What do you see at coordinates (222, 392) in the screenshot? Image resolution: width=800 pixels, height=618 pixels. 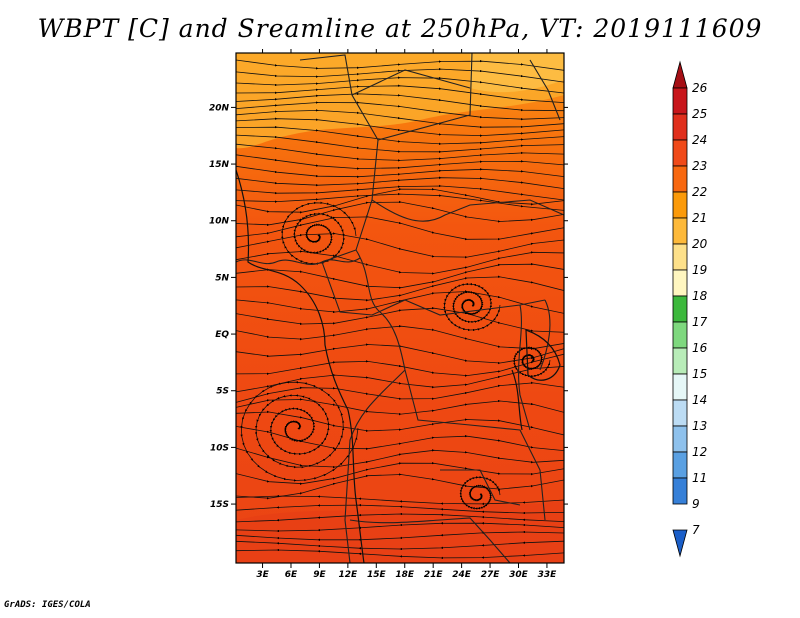 I see `lat-tick-label: 5S` at bounding box center [222, 392].